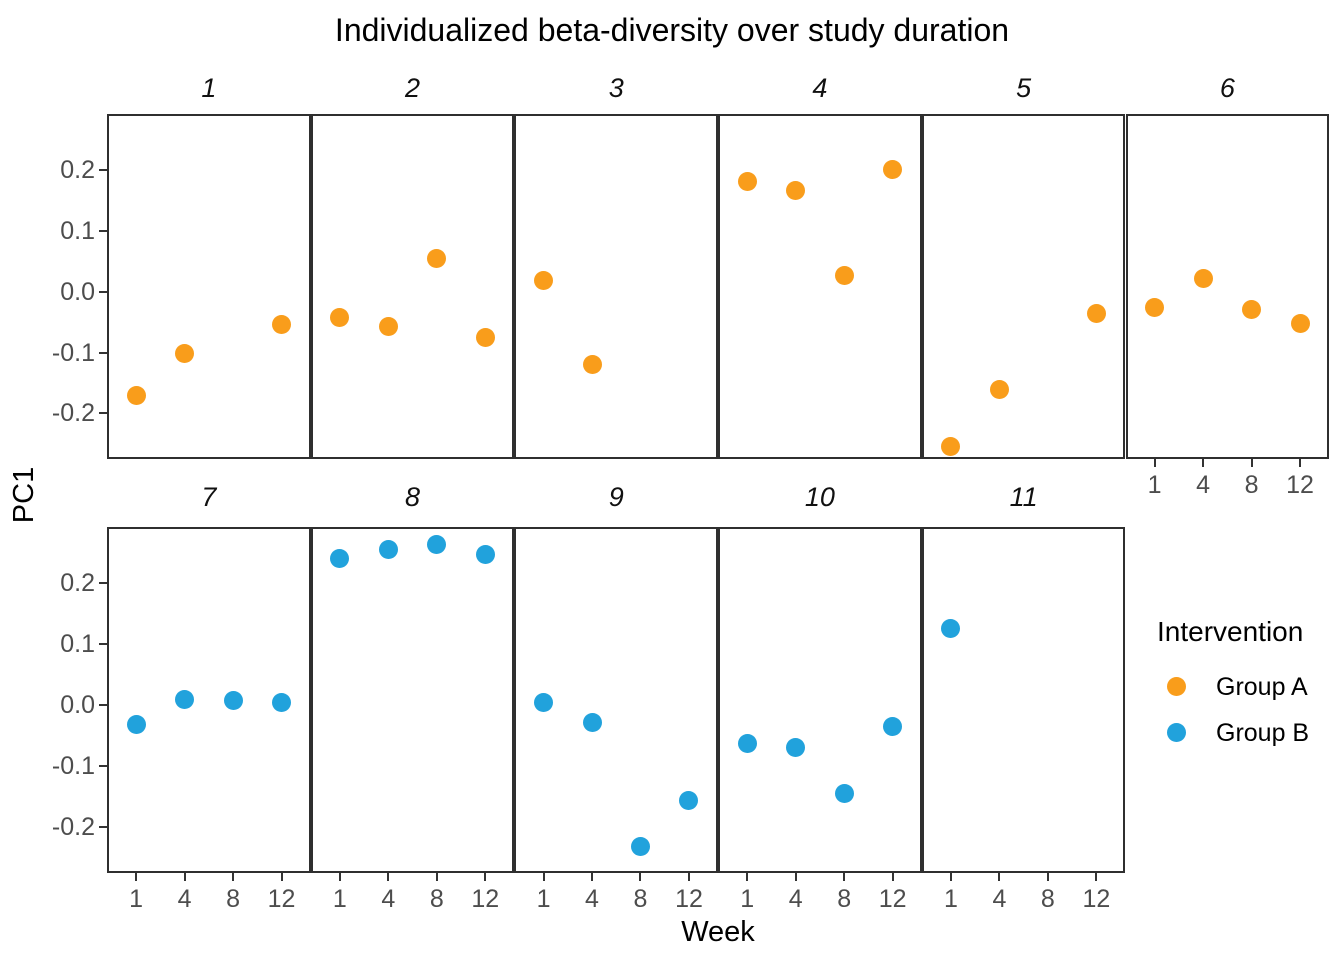 This screenshot has height=960, width=1344. Describe the element at coordinates (616, 497) in the screenshot. I see `facet-strip-label-9: 9` at that location.